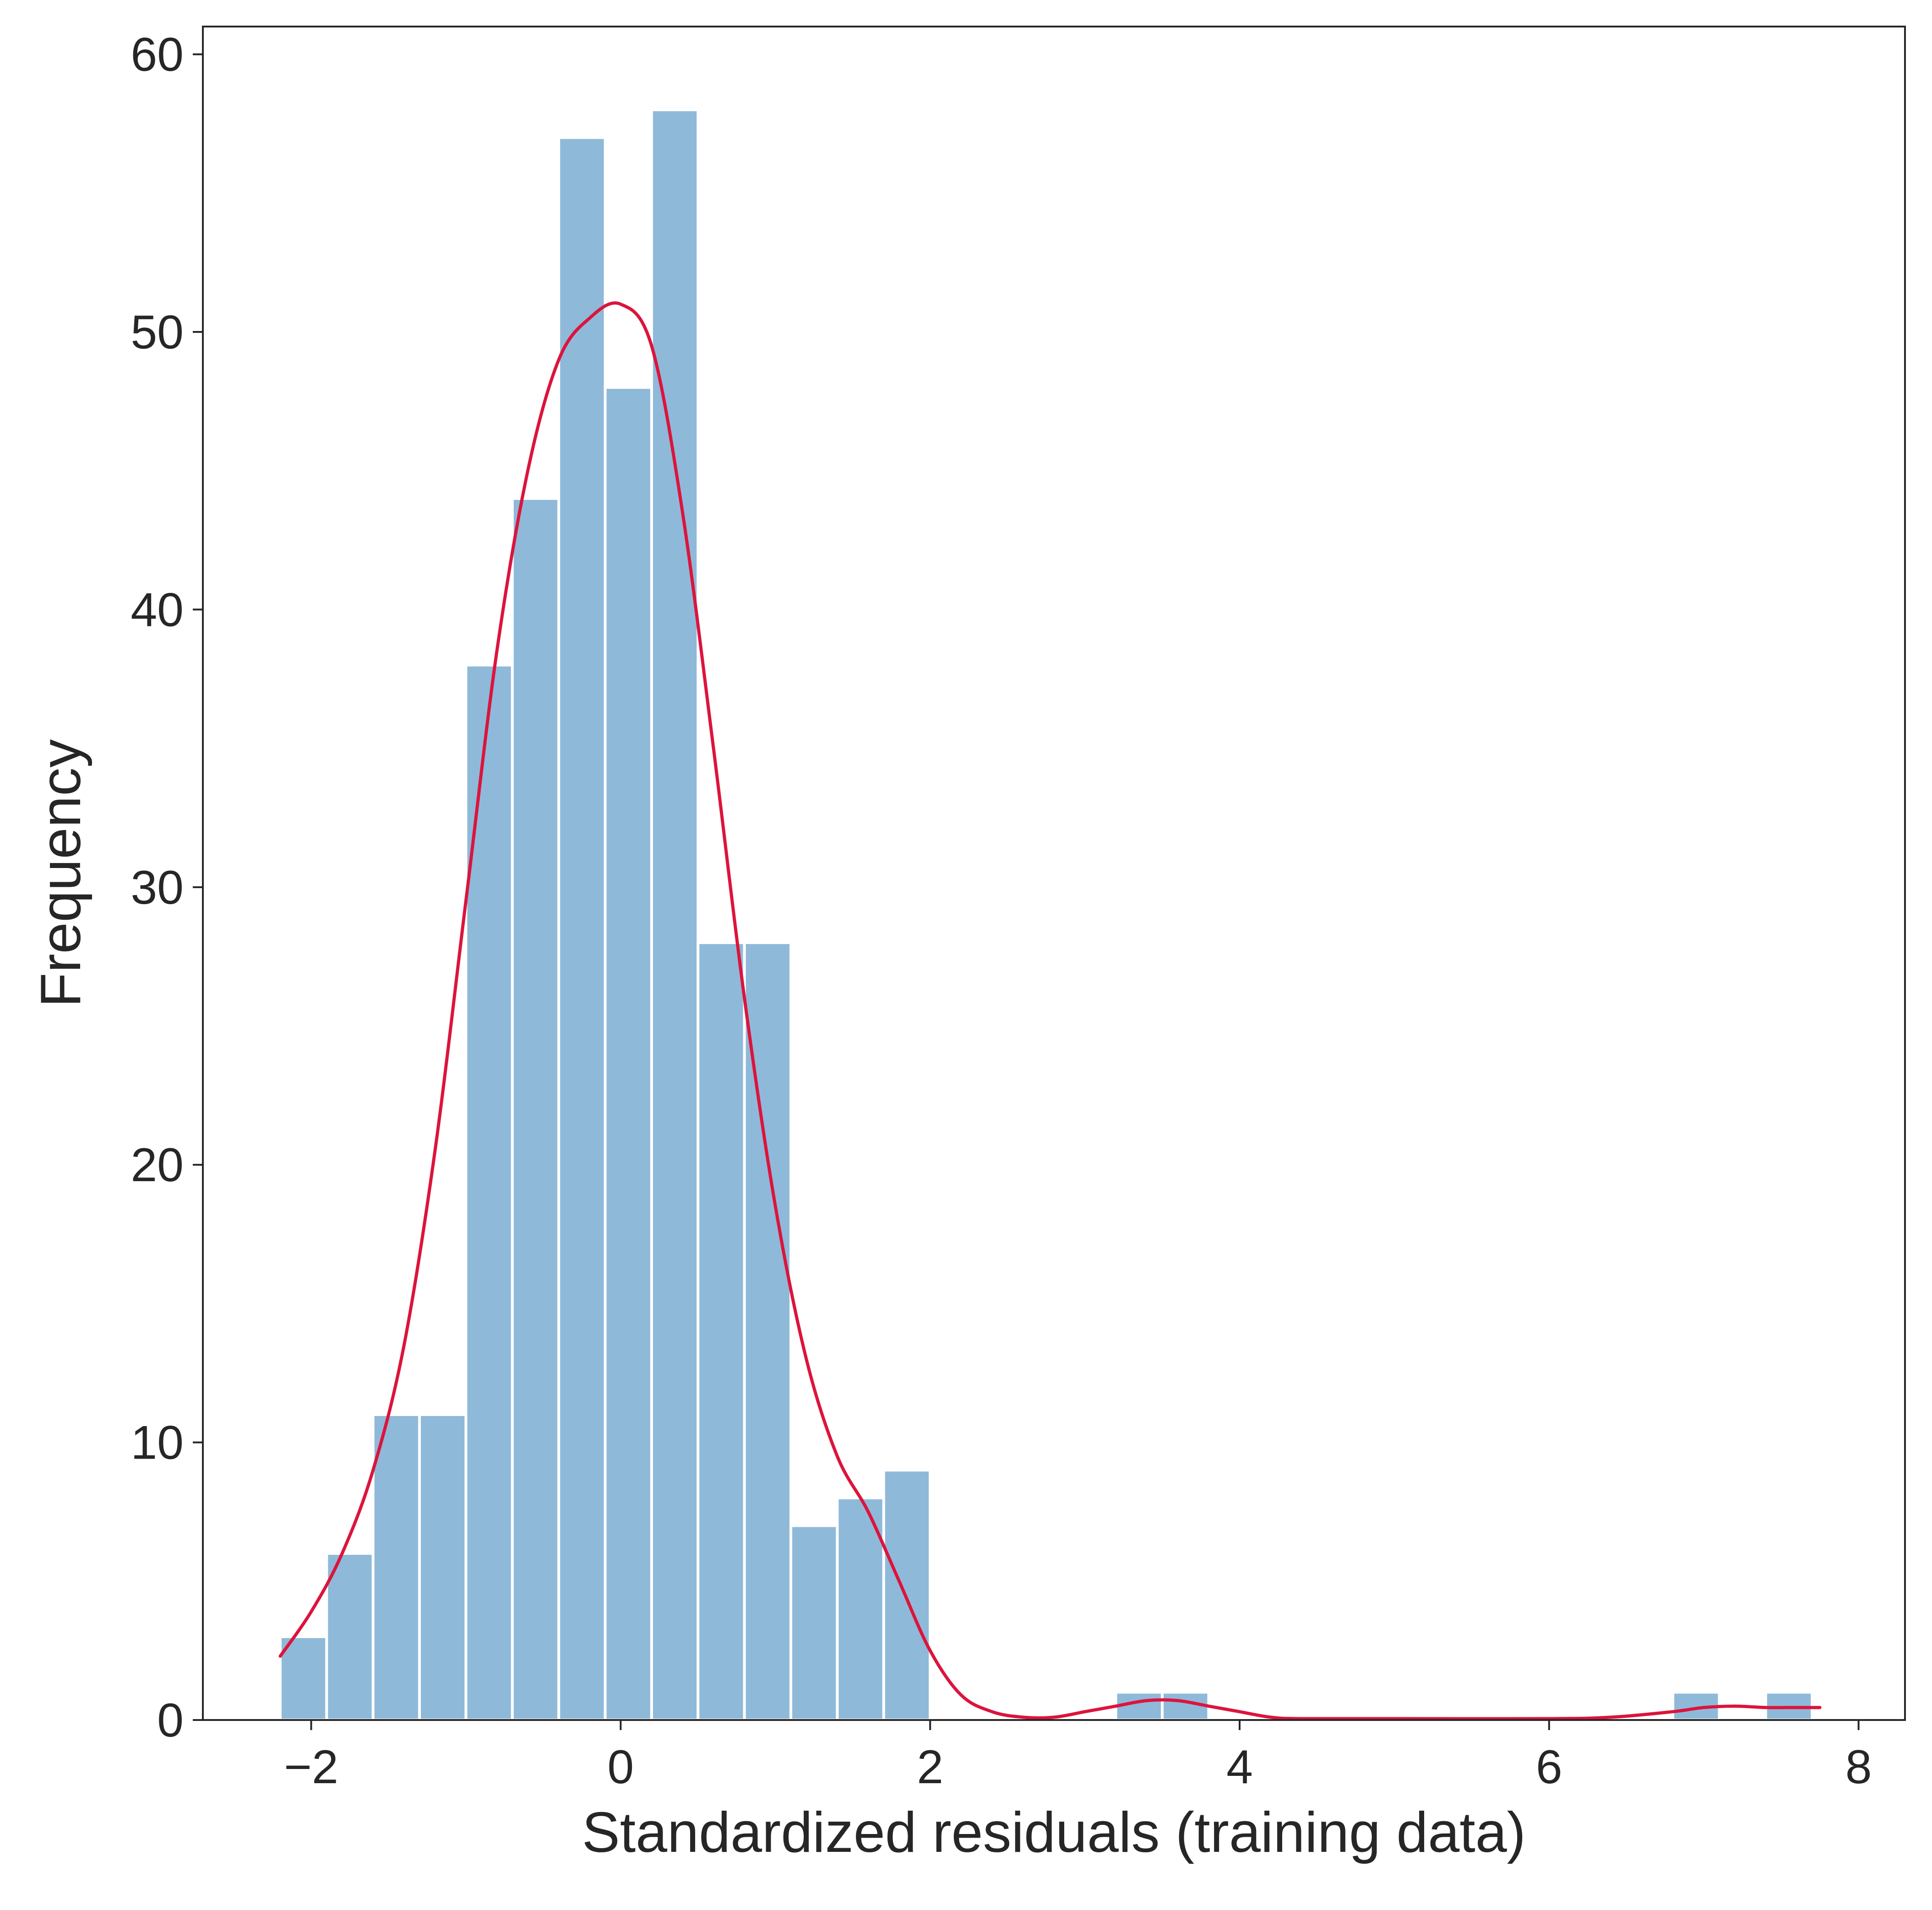 The height and width of the screenshot is (1910, 1932). Describe the element at coordinates (1549, 1767) in the screenshot. I see `x-tick-label: 6` at that location.